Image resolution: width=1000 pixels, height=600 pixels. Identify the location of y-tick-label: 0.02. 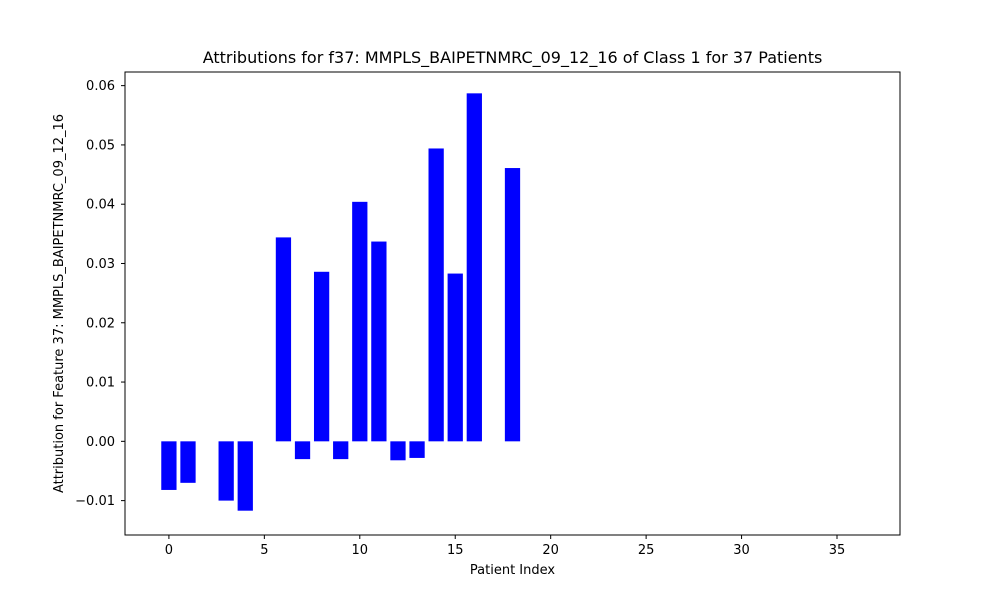
(100, 323).